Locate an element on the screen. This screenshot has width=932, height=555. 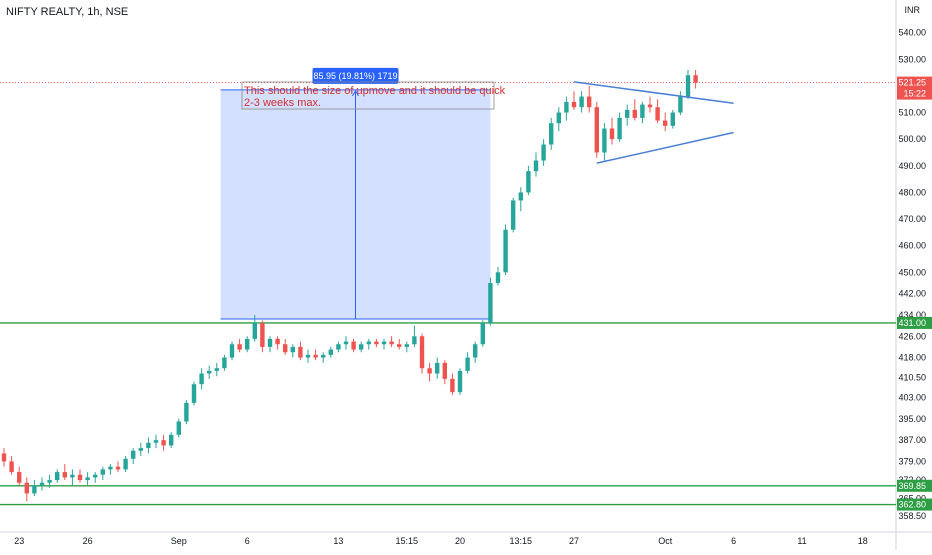
x-tick-label: 23 is located at coordinates (19, 541).